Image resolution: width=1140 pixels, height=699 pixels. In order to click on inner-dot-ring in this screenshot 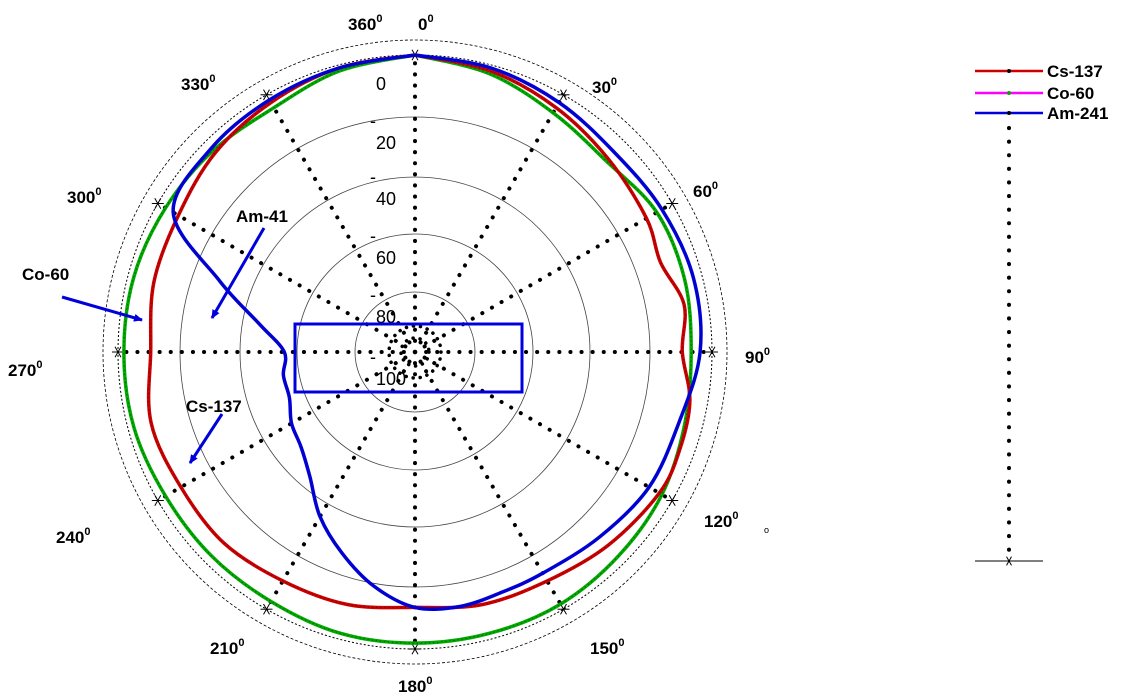, I will do `click(415, 352)`.